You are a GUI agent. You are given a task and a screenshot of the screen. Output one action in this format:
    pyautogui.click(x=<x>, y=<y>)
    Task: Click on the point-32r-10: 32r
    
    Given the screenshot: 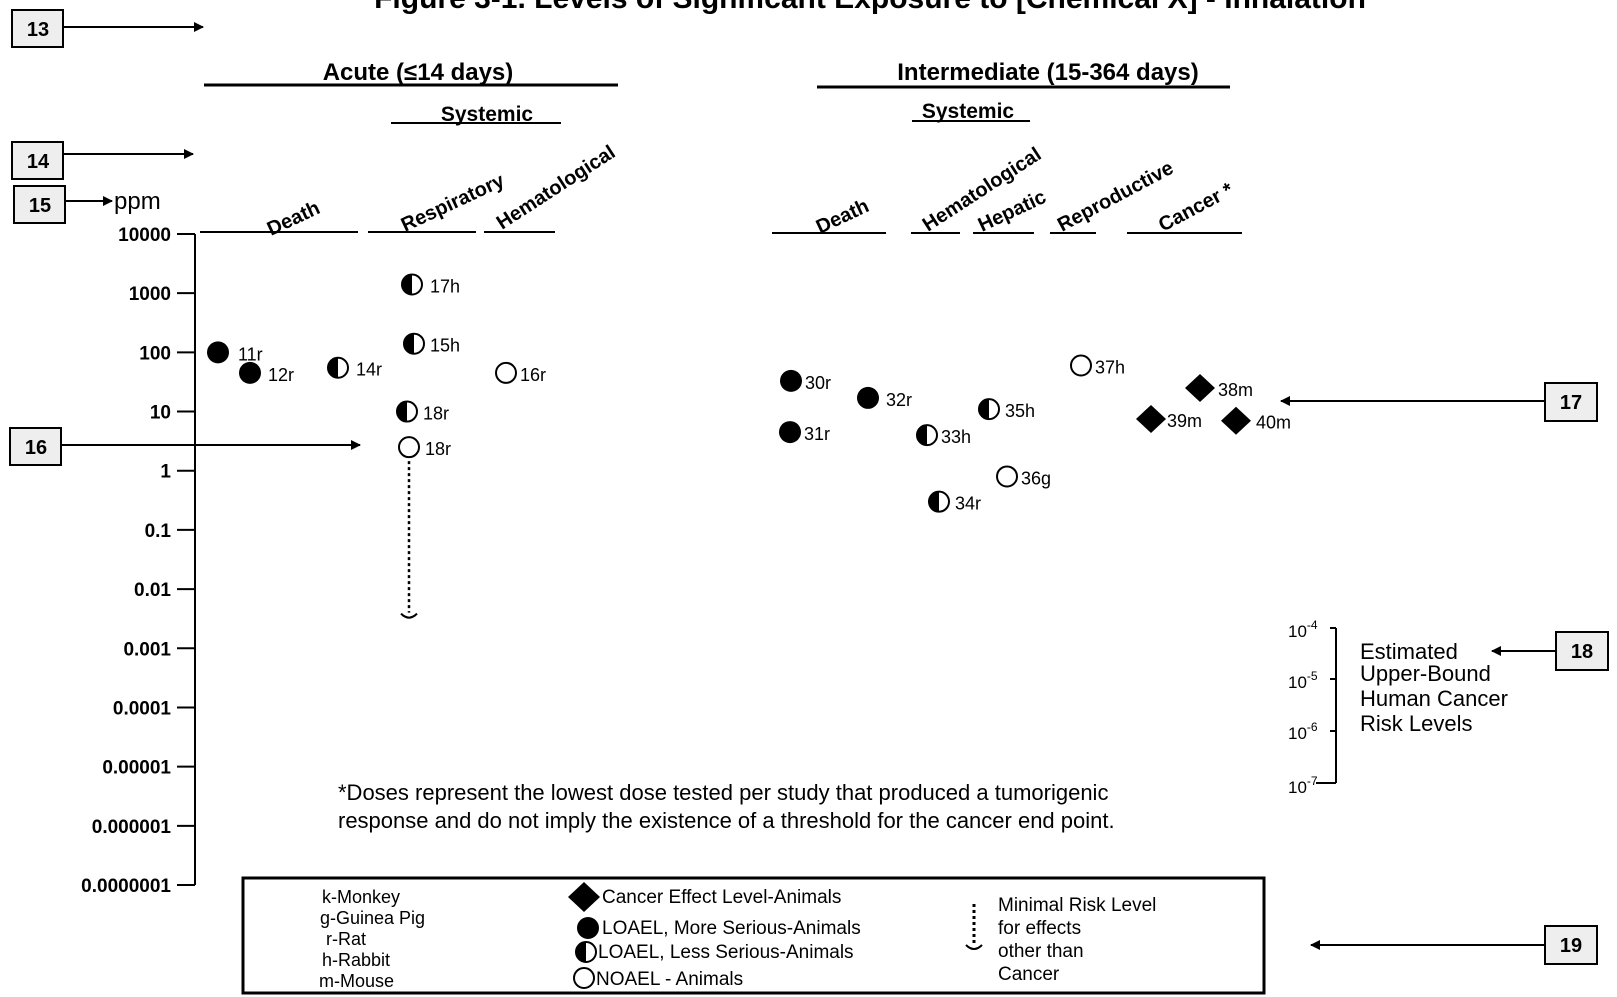 What is the action you would take?
    pyautogui.click(x=884, y=398)
    